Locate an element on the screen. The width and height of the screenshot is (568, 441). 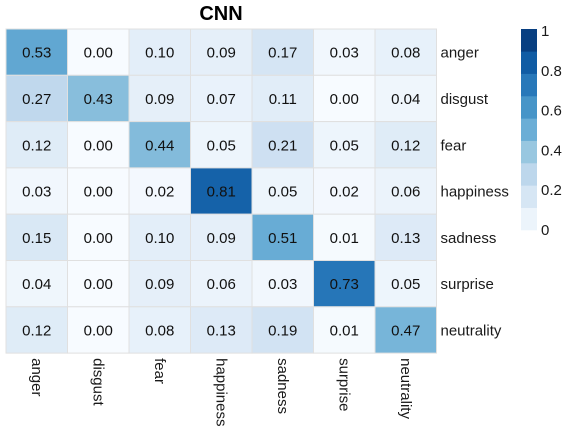
heatmap-cell-fear-disgust is located at coordinates (98, 145).